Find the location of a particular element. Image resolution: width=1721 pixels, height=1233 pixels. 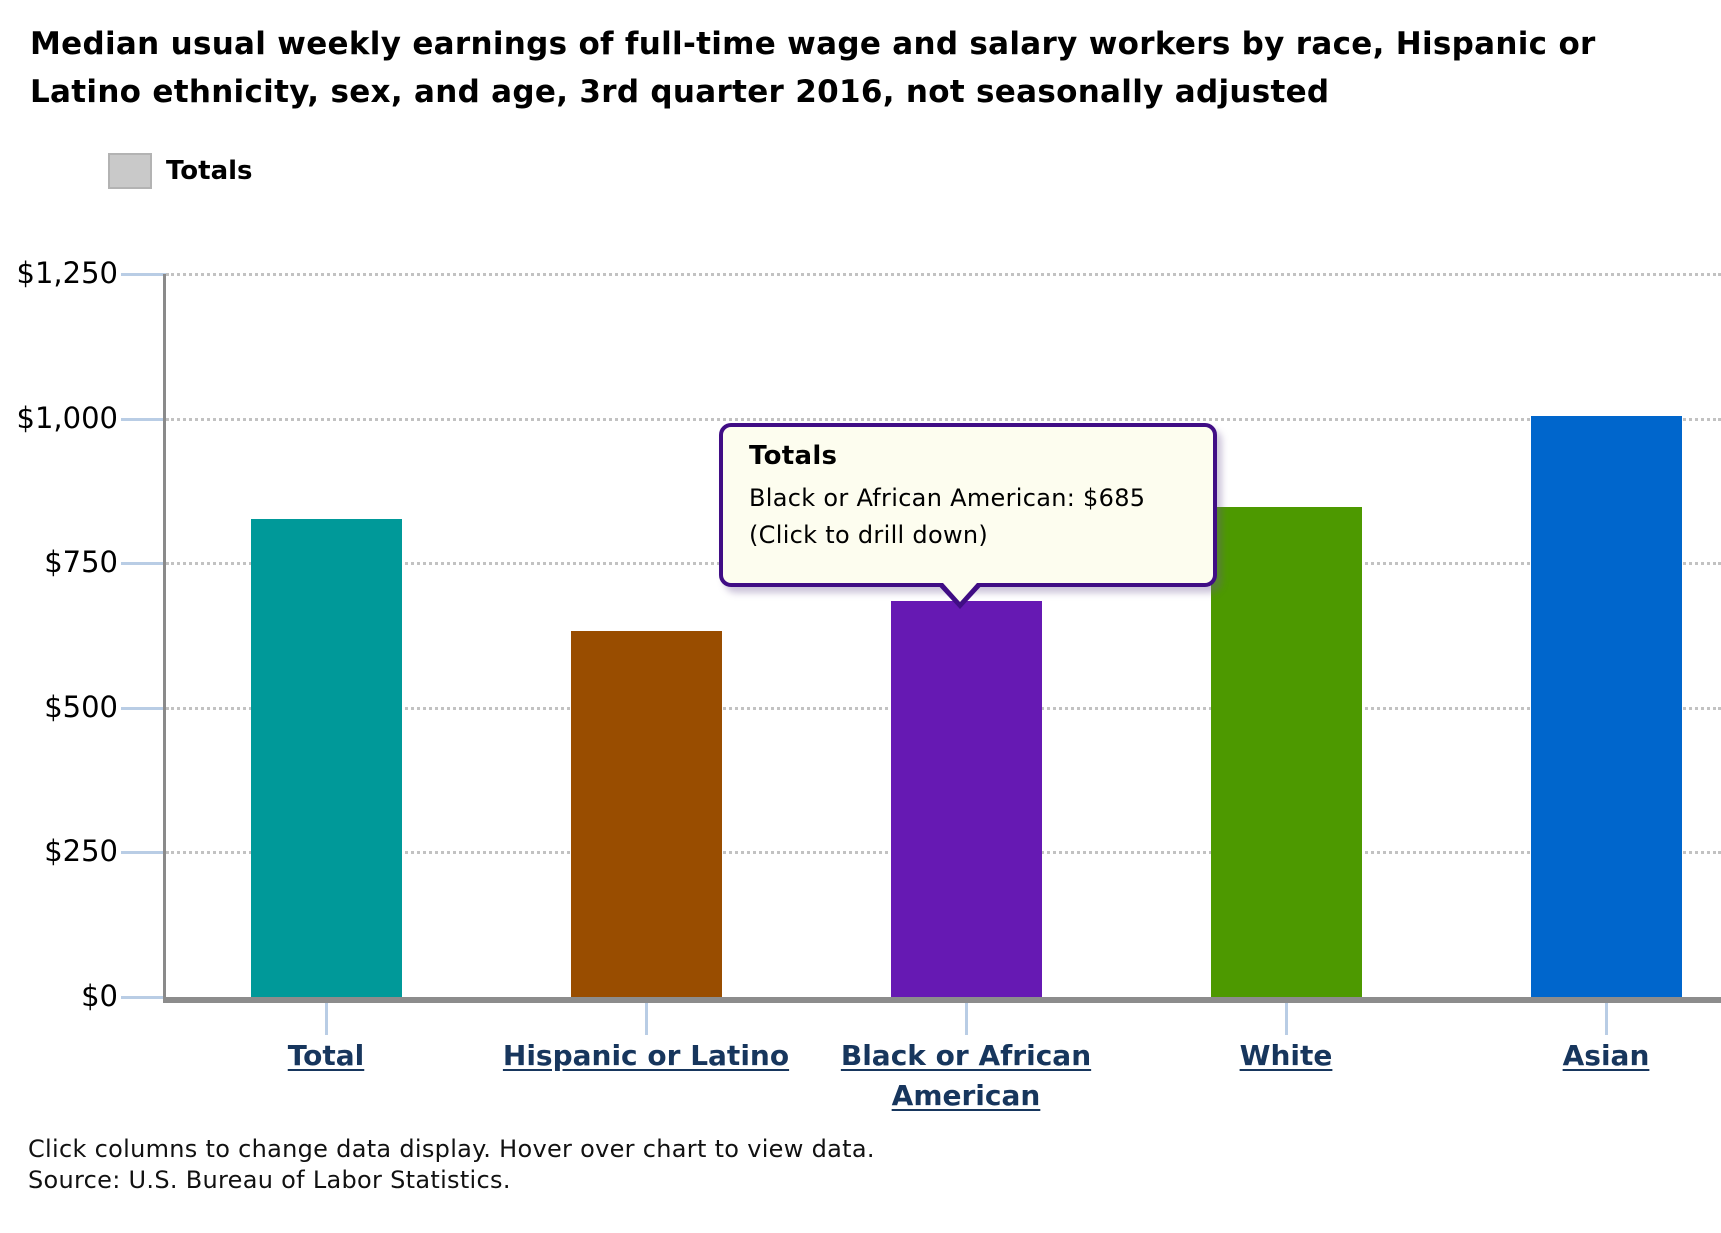

y-axis-label-1000: $1,000 is located at coordinates (67, 417).